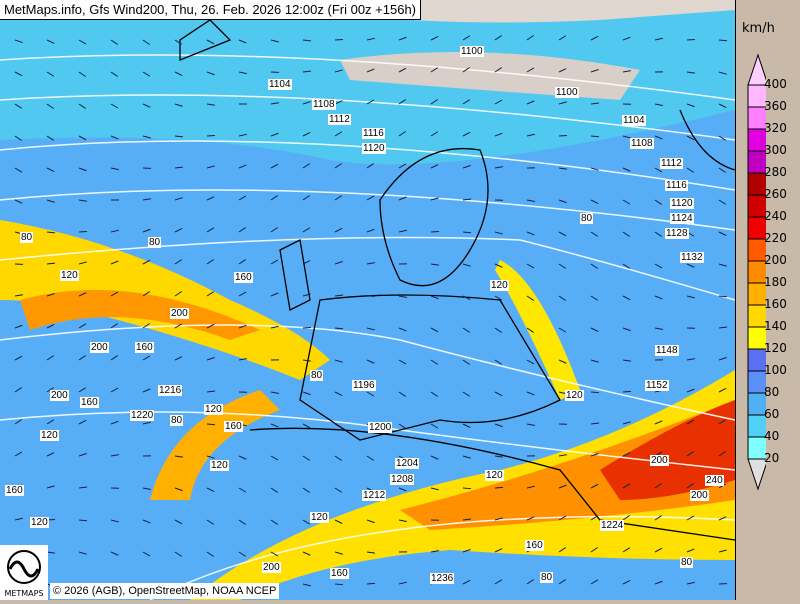 This screenshot has height=604, width=800. Describe the element at coordinates (667, 350) in the screenshot. I see `isobar-label: 1148` at that location.